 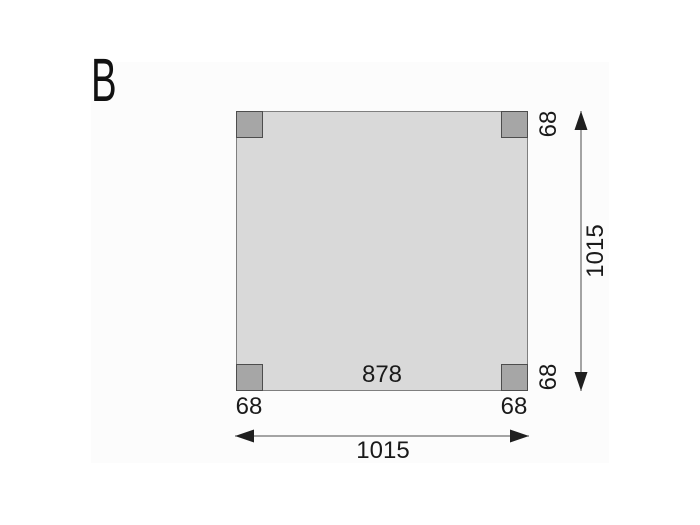 What do you see at coordinates (514, 124) in the screenshot?
I see `post-top-right` at bounding box center [514, 124].